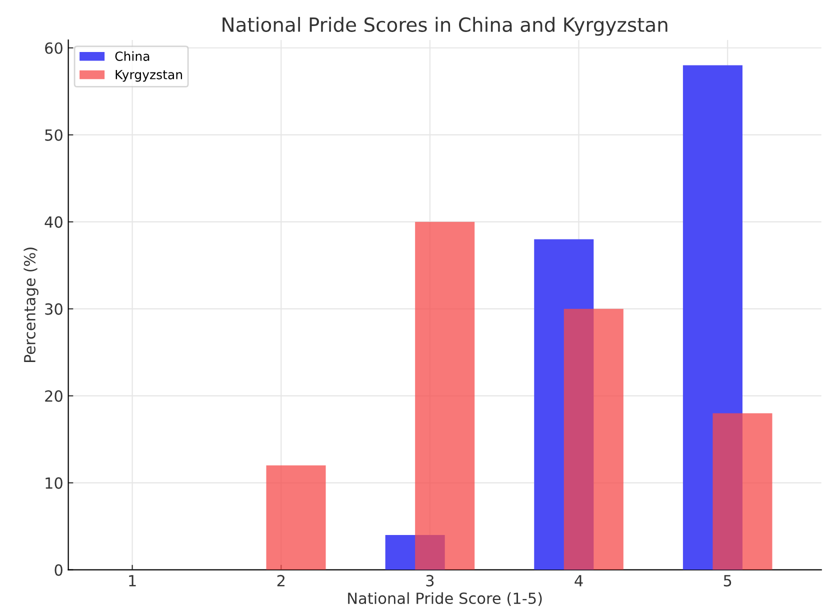 The width and height of the screenshot is (823, 616). I want to click on y-axis-title: Percentage (%), so click(31, 305).